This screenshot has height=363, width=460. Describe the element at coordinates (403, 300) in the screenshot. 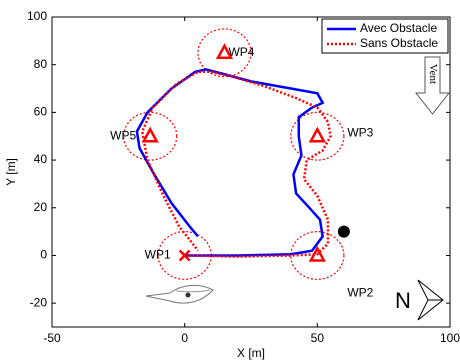

I see `north-label: N` at that location.